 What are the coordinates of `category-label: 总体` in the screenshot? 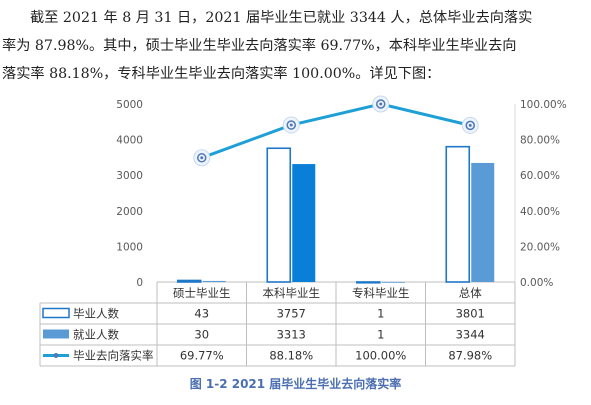 It's located at (470, 293).